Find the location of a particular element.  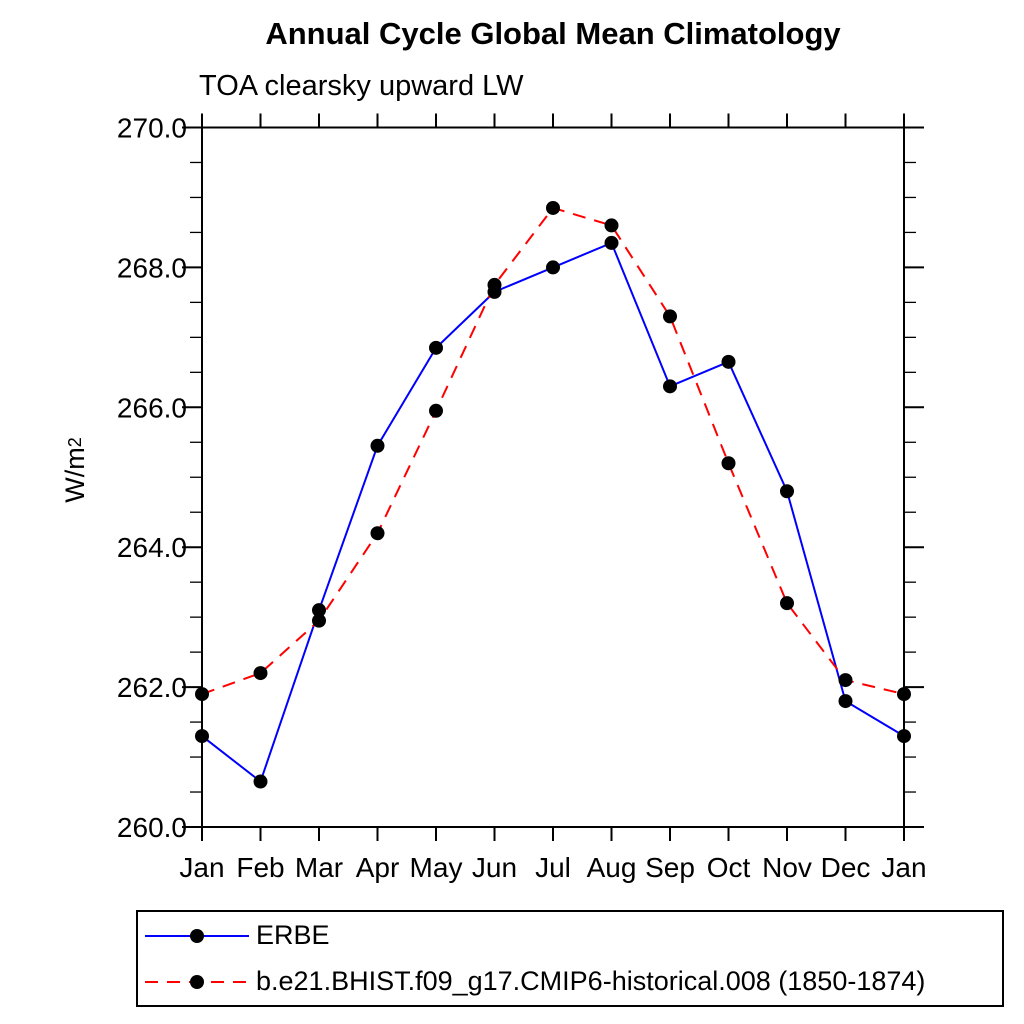

y-tick-label: 268.0 is located at coordinates (152, 267).